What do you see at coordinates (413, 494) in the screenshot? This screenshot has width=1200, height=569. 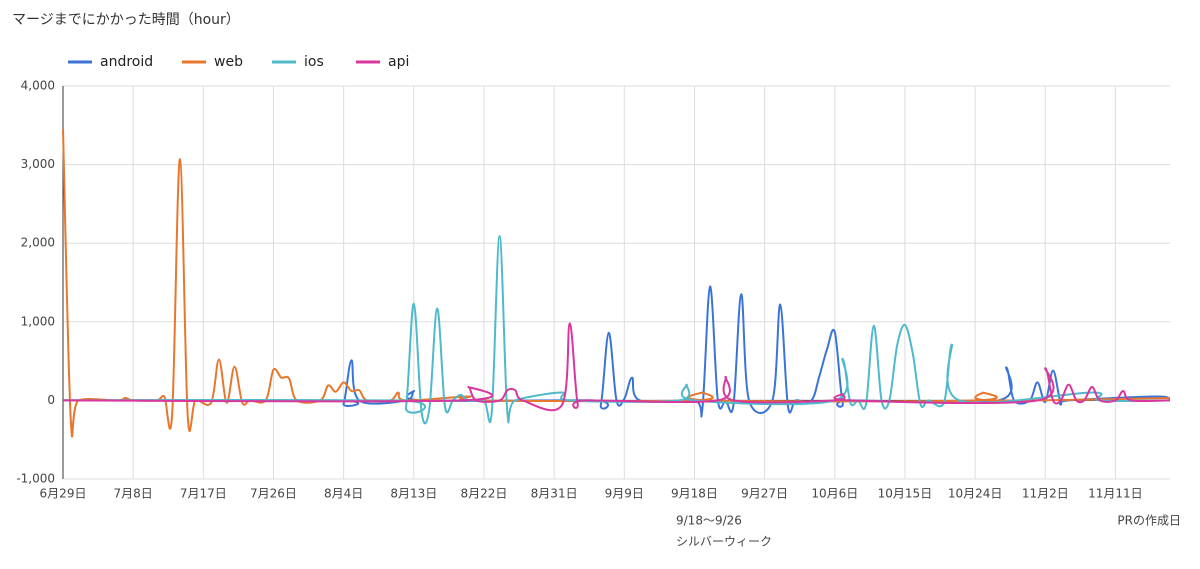 I see `x-tick-label: 8月13日` at bounding box center [413, 494].